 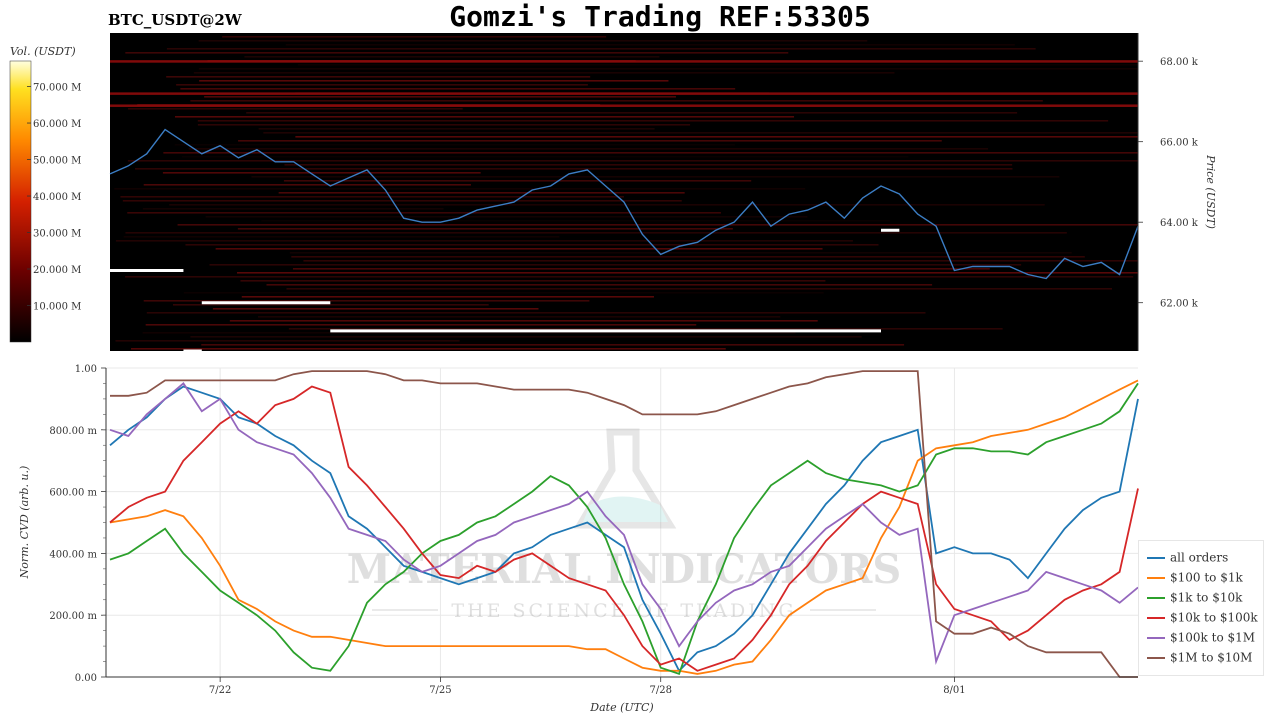 What do you see at coordinates (73, 554) in the screenshot?
I see `cvd-tick-label: 400.00 m` at bounding box center [73, 554].